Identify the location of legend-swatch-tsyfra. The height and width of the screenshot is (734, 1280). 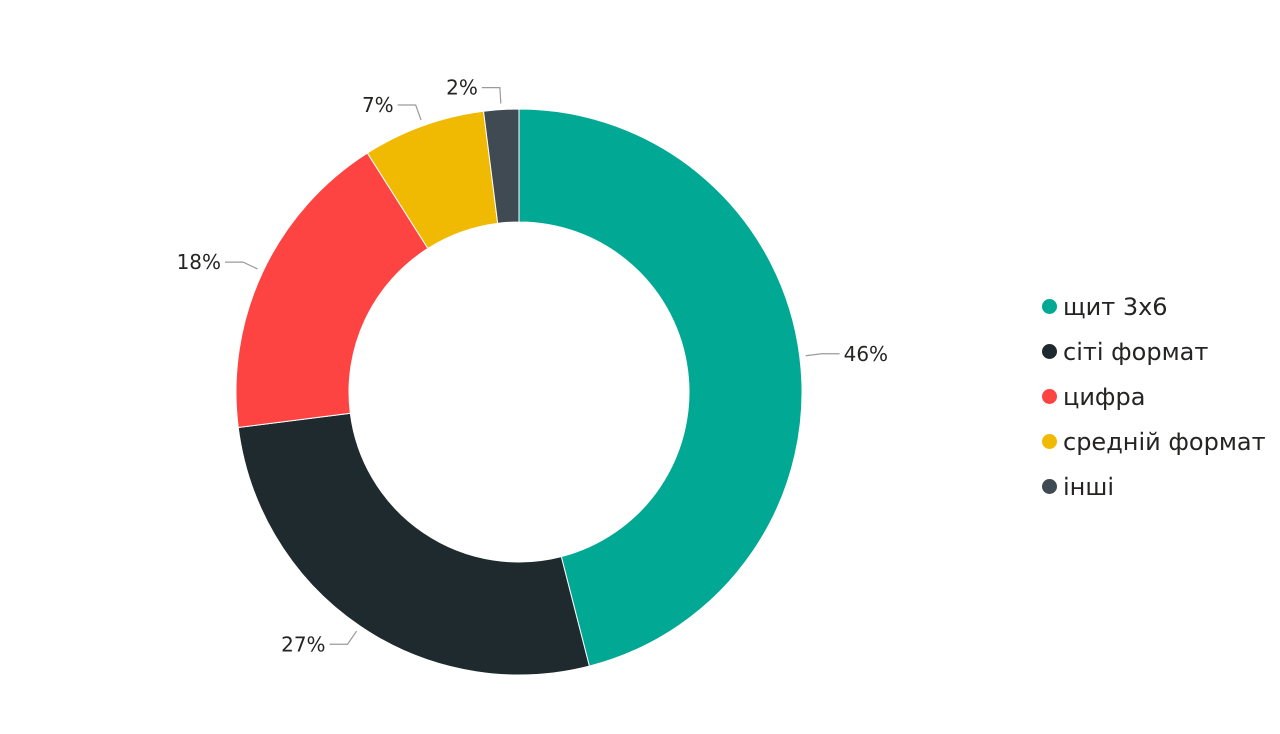
(1049, 396).